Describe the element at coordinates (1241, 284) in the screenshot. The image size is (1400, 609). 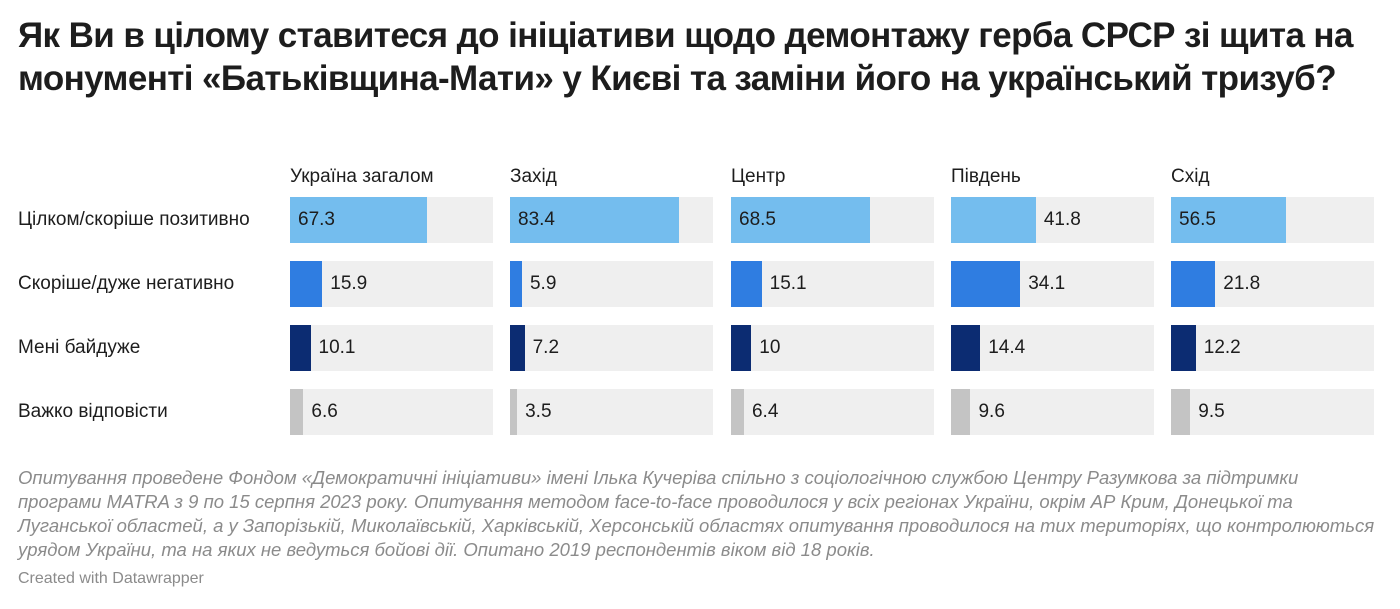
I see `value-label: 21.8` at that location.